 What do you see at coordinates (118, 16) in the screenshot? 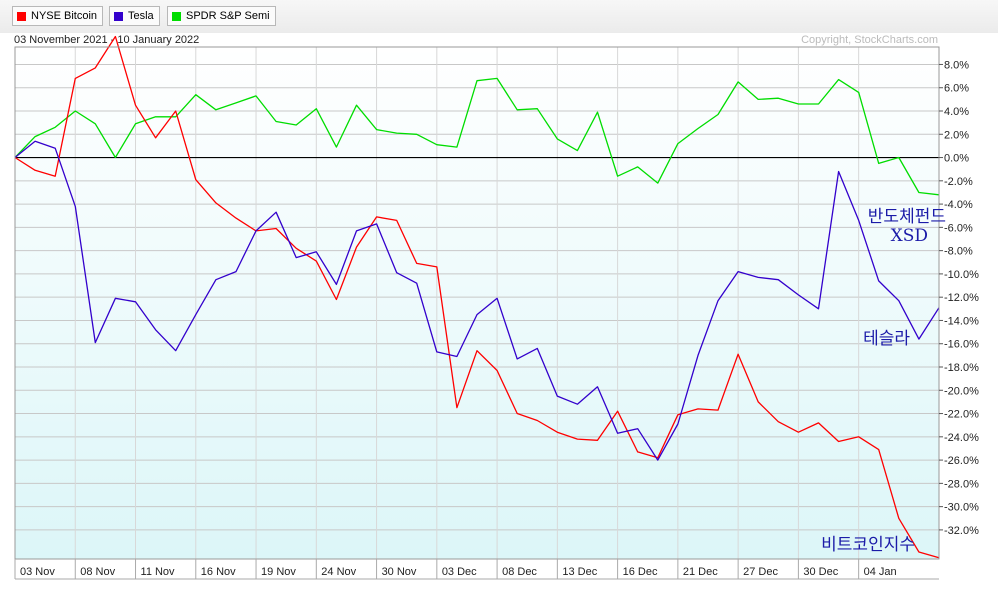
I see `legend-swatch-tesla` at bounding box center [118, 16].